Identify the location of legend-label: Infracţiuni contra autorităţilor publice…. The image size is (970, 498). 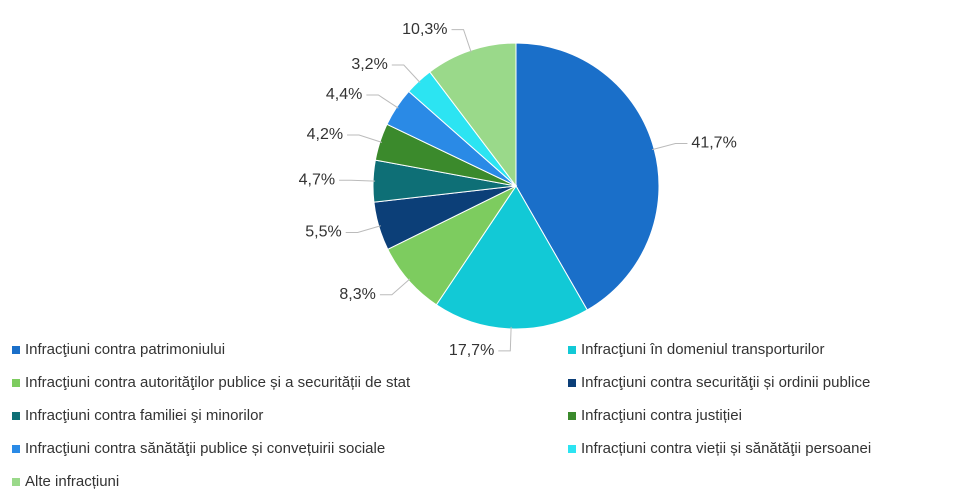
(218, 382).